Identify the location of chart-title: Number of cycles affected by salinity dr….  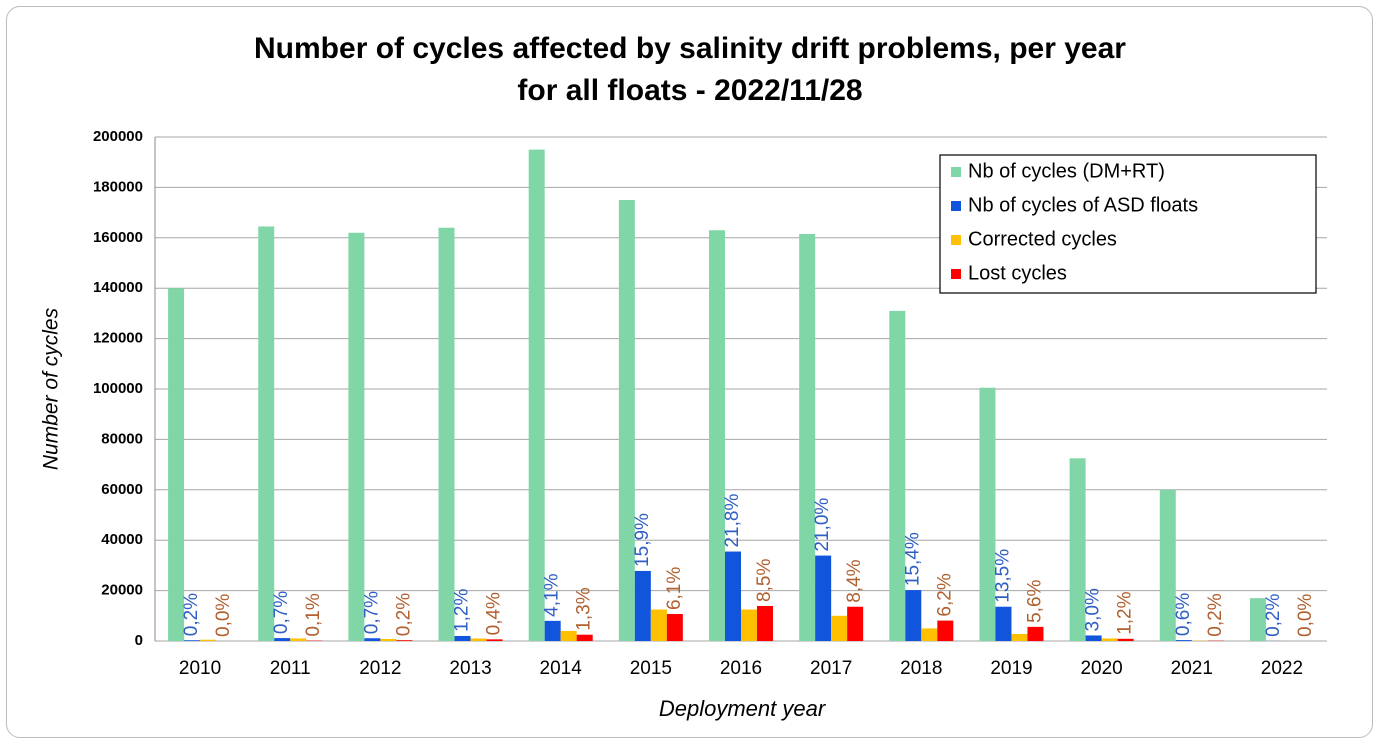
(690, 48).